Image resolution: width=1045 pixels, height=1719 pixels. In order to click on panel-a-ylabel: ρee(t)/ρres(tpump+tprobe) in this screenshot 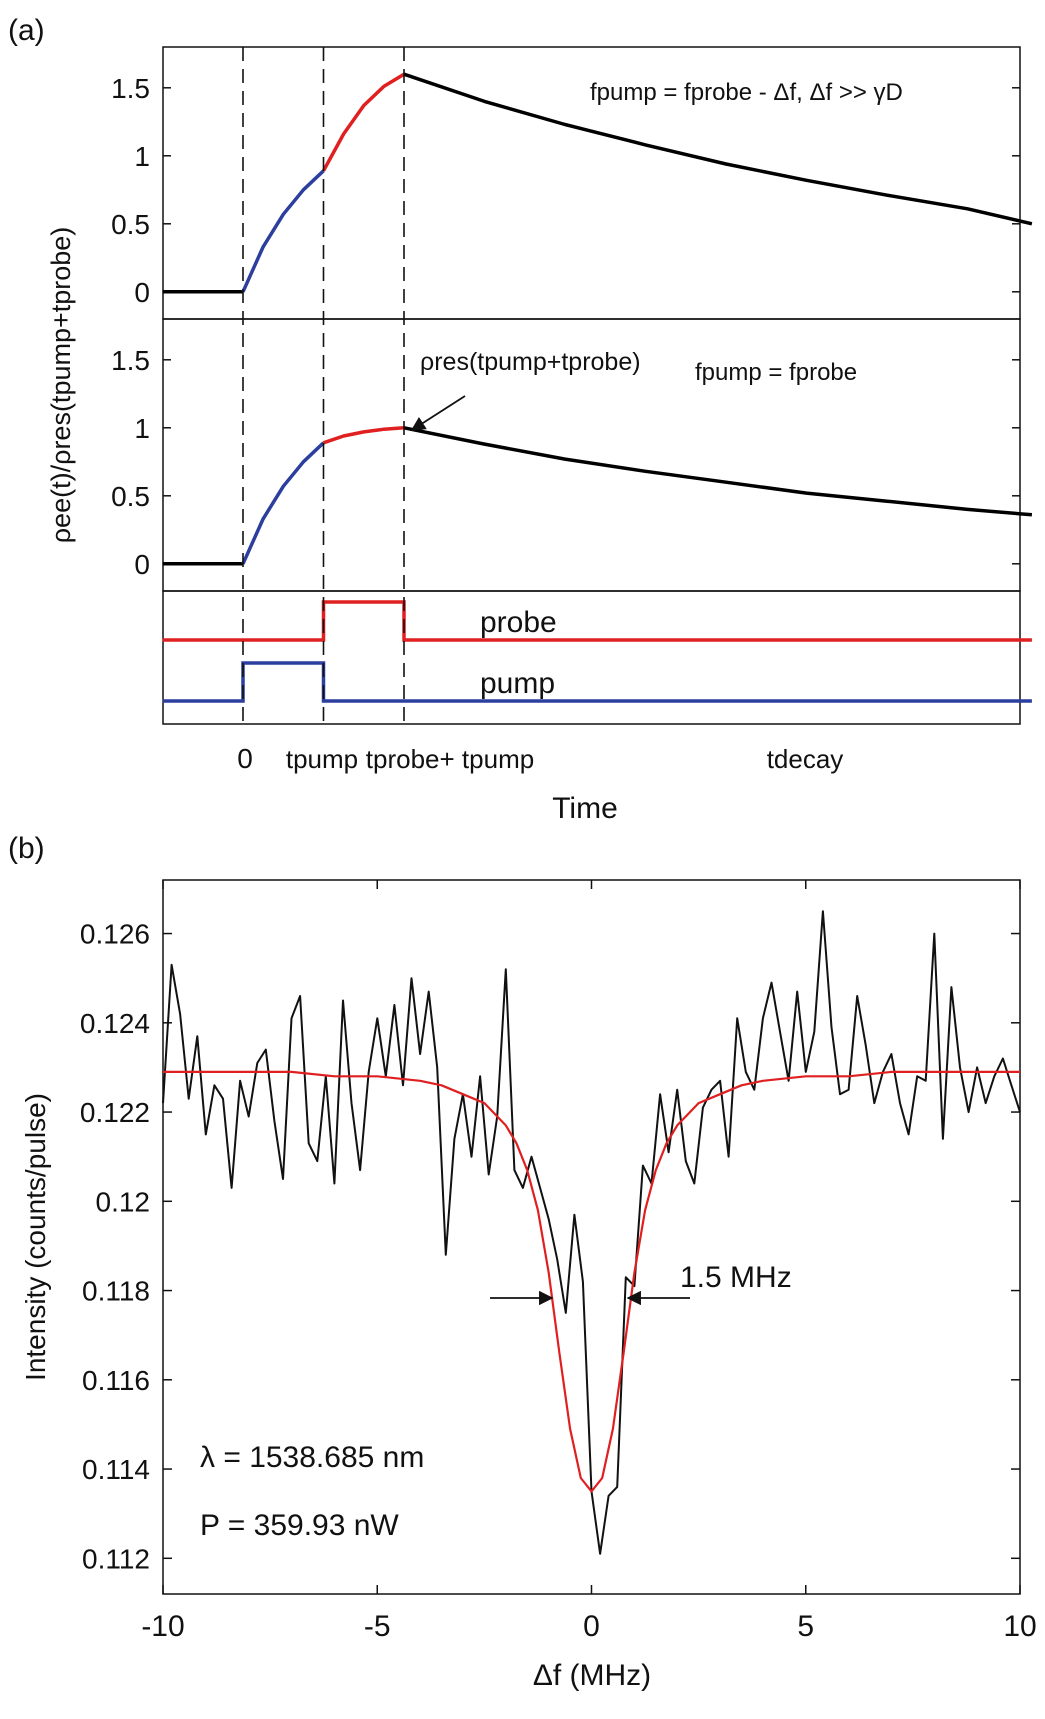, I will do `click(61, 385)`.